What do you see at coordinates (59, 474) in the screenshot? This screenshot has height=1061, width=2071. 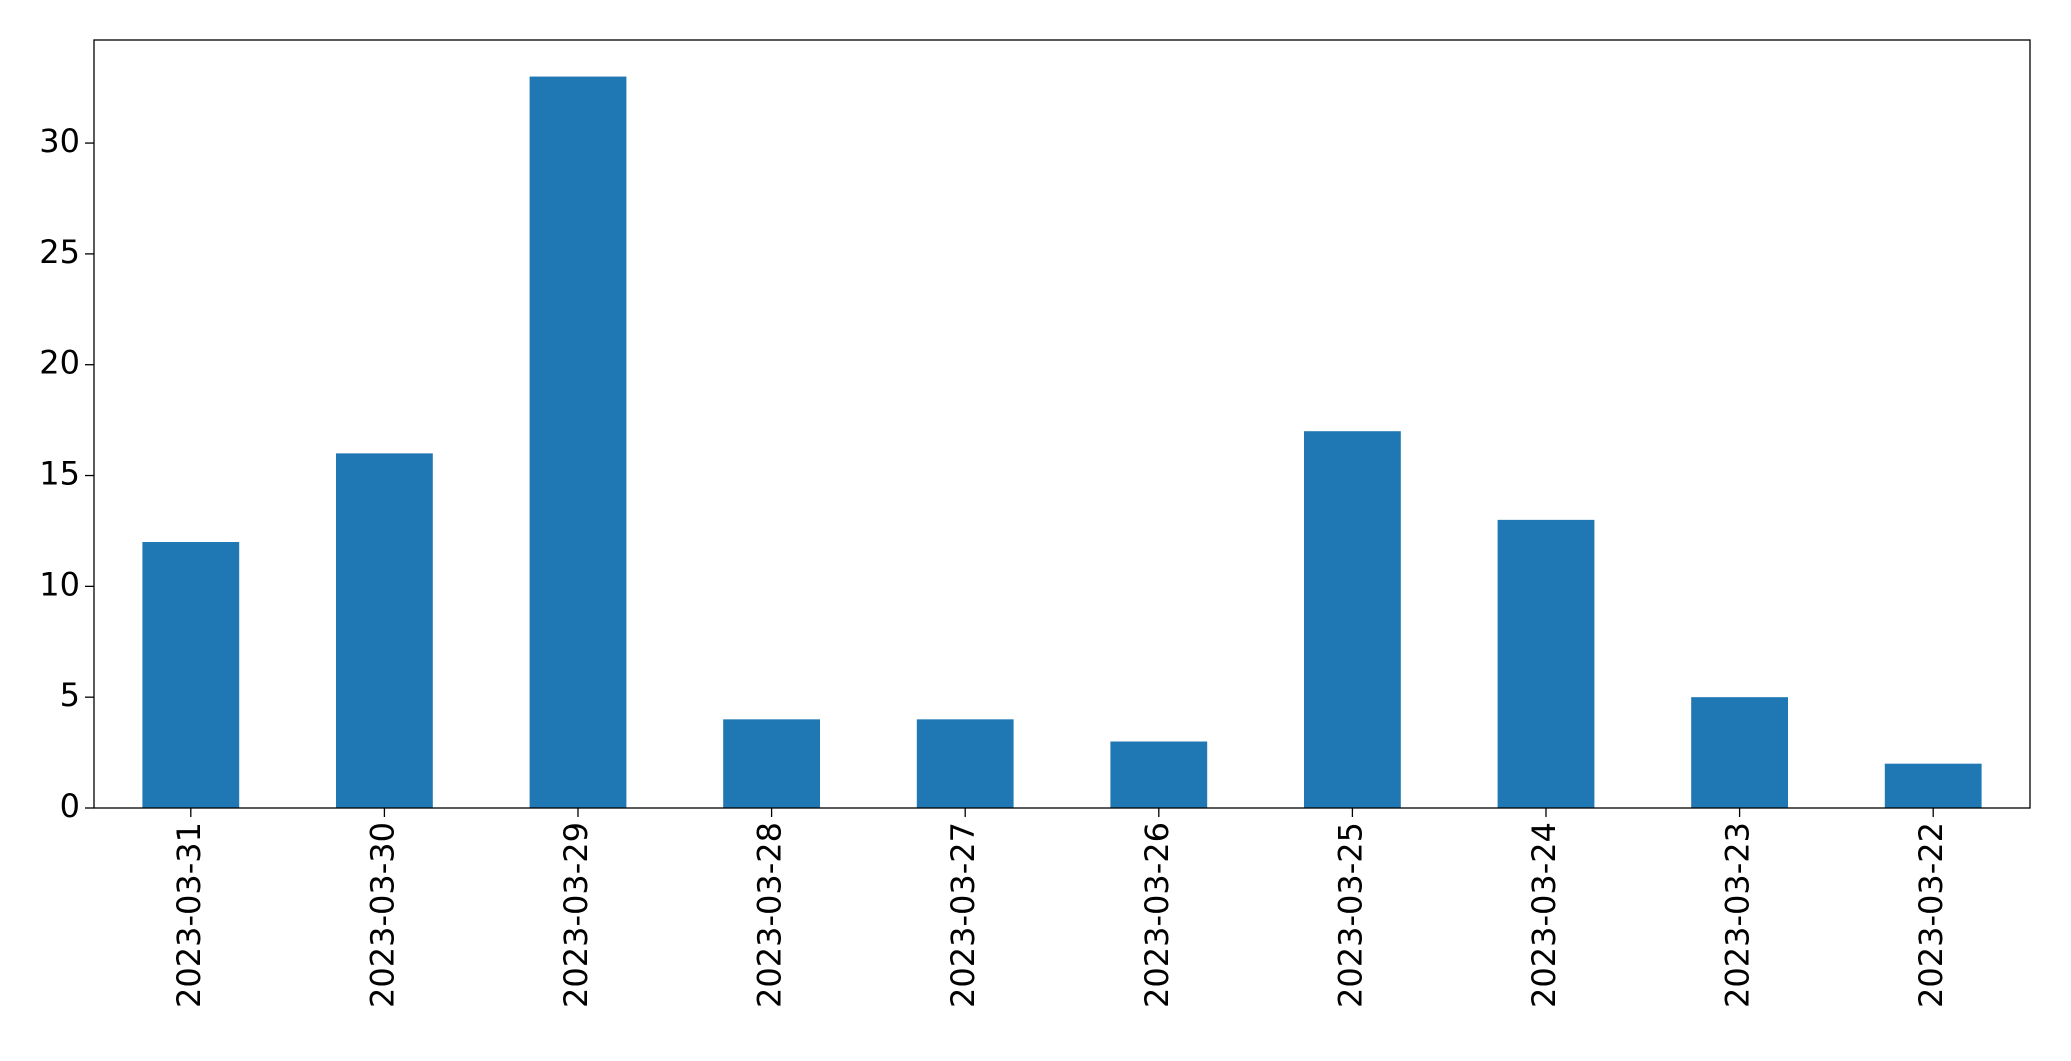 I see `y-tick-label: 15` at bounding box center [59, 474].